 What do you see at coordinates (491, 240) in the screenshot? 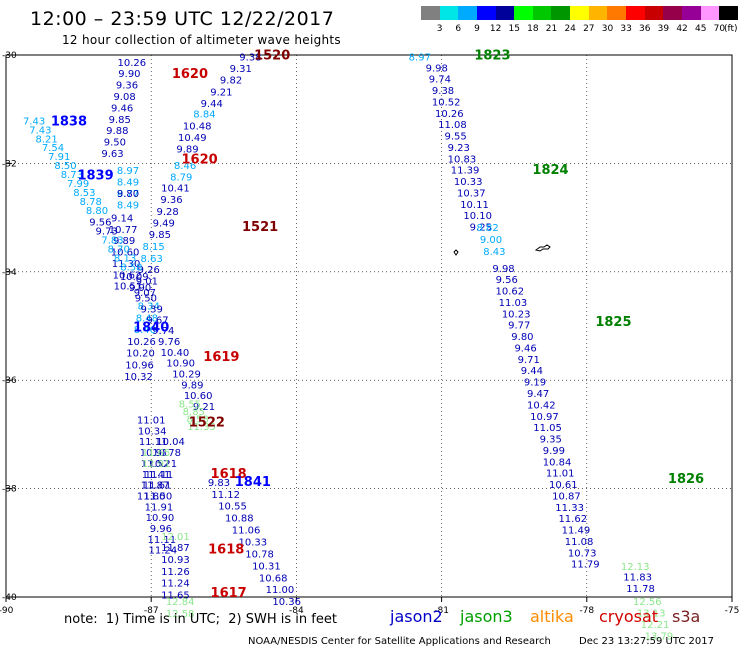
I see `wave-height-value: 9.00` at bounding box center [491, 240].